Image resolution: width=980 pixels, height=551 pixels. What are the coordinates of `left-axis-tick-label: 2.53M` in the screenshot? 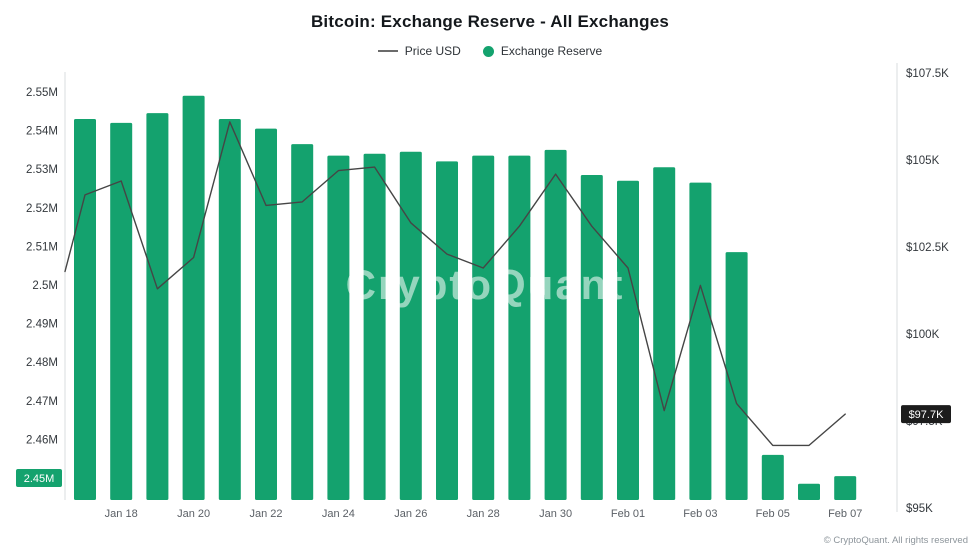 It's located at (42, 170).